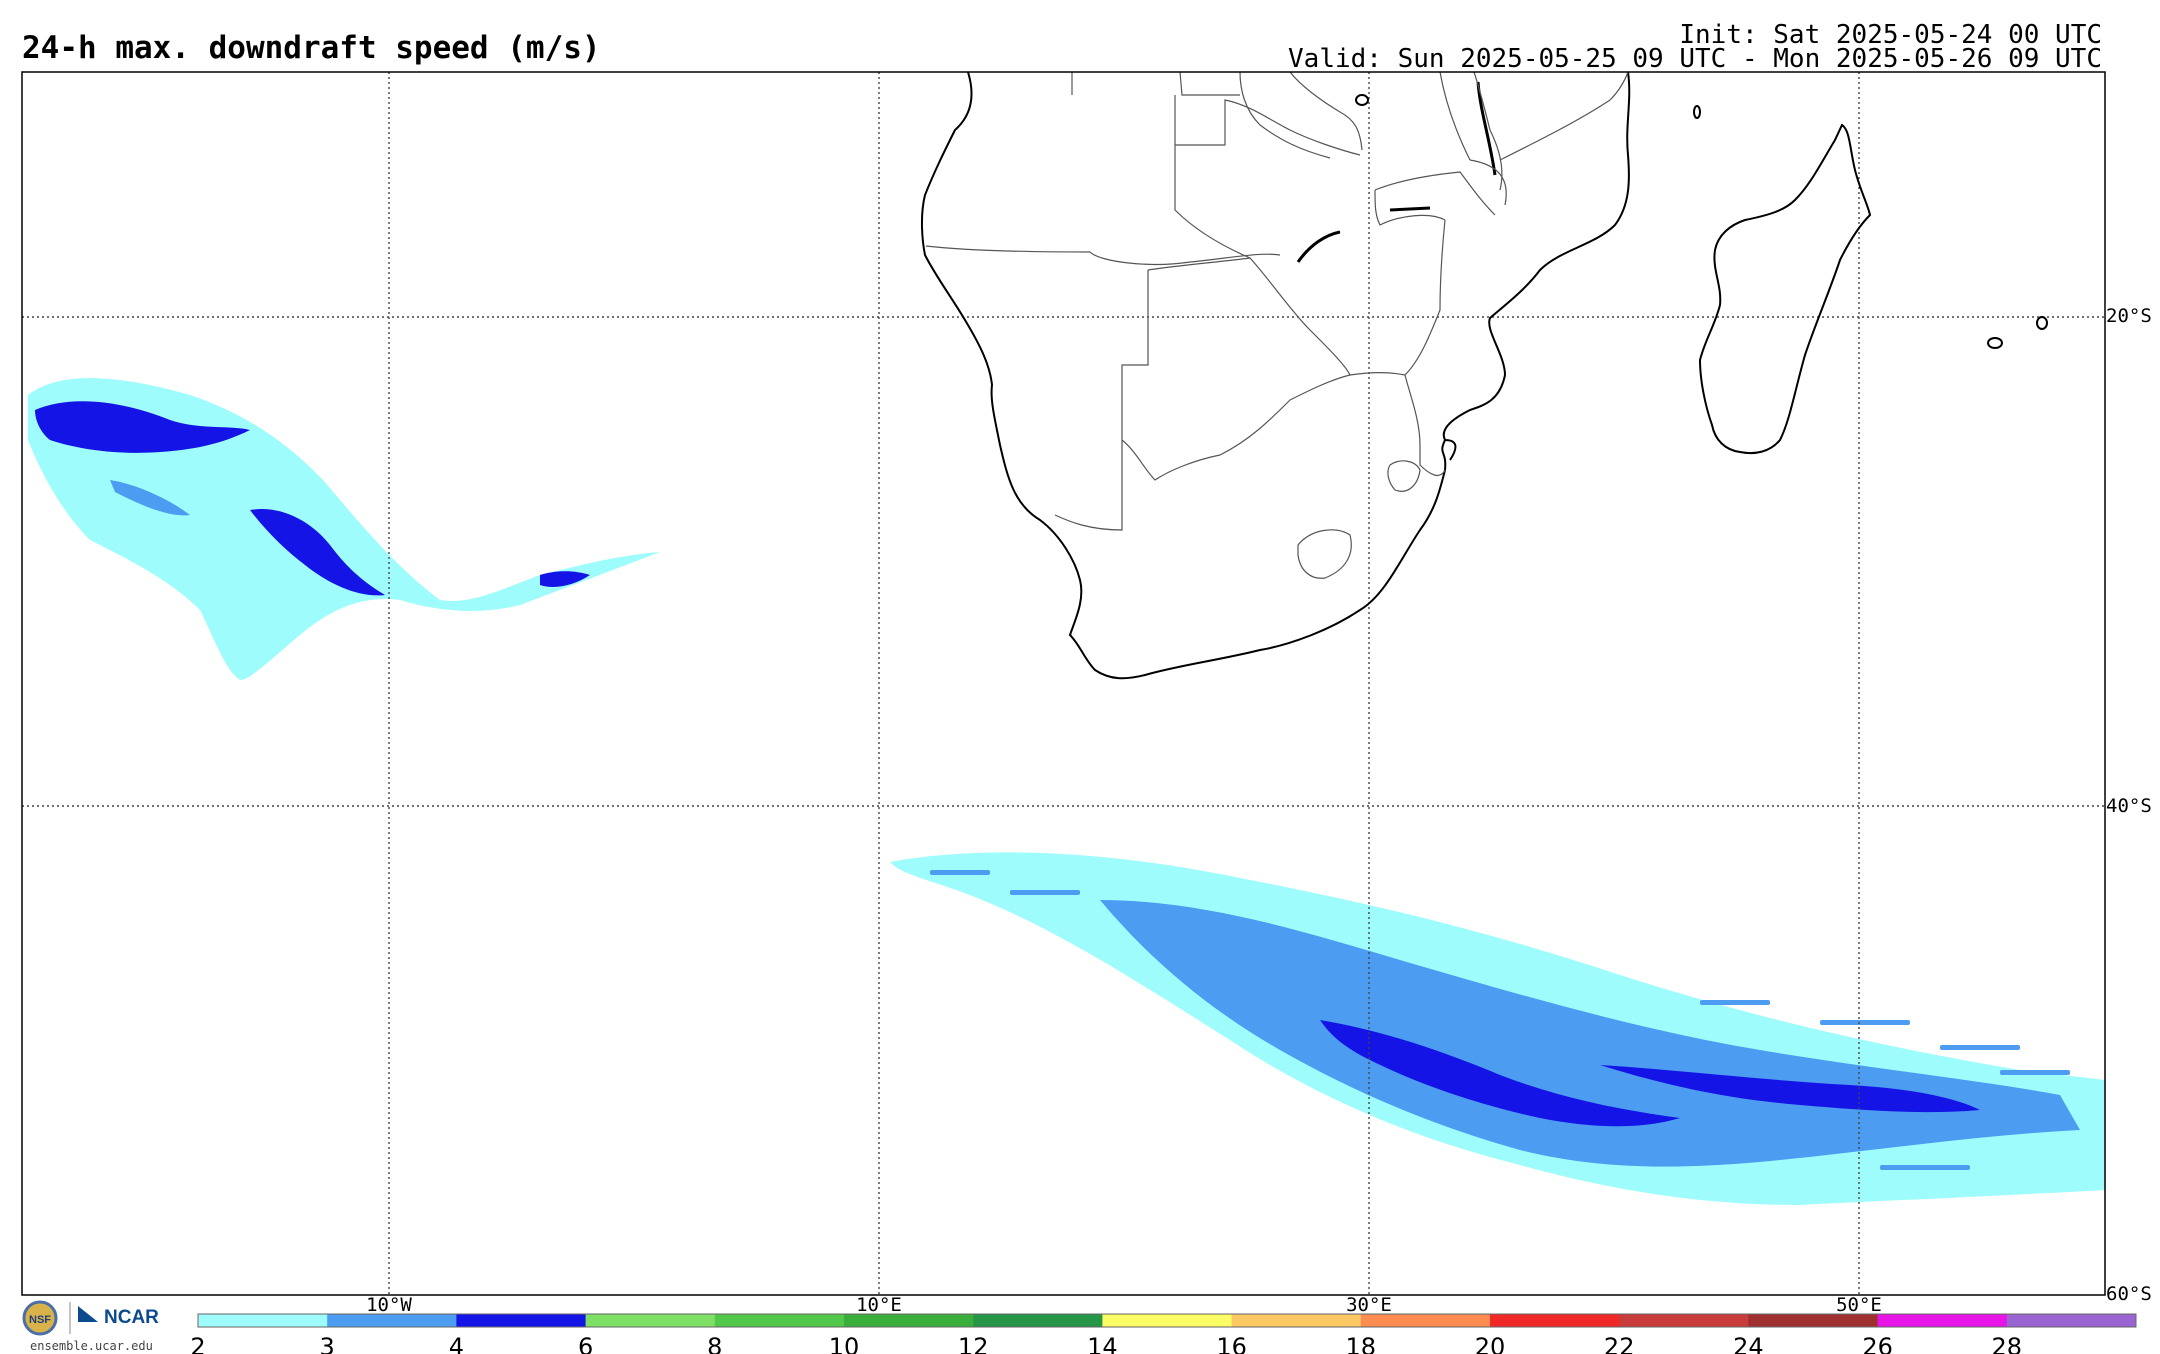  I want to click on colorbar-tick-label: 26, so click(1877, 1343).